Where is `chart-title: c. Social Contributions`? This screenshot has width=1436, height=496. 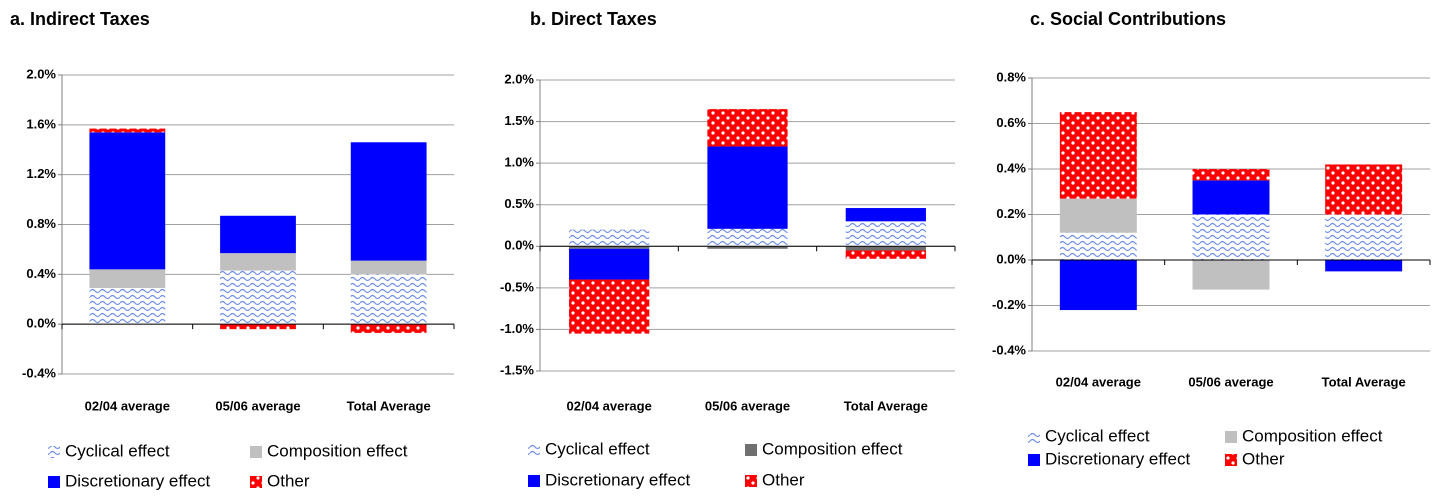
chart-title: c. Social Contributions is located at coordinates (1128, 19).